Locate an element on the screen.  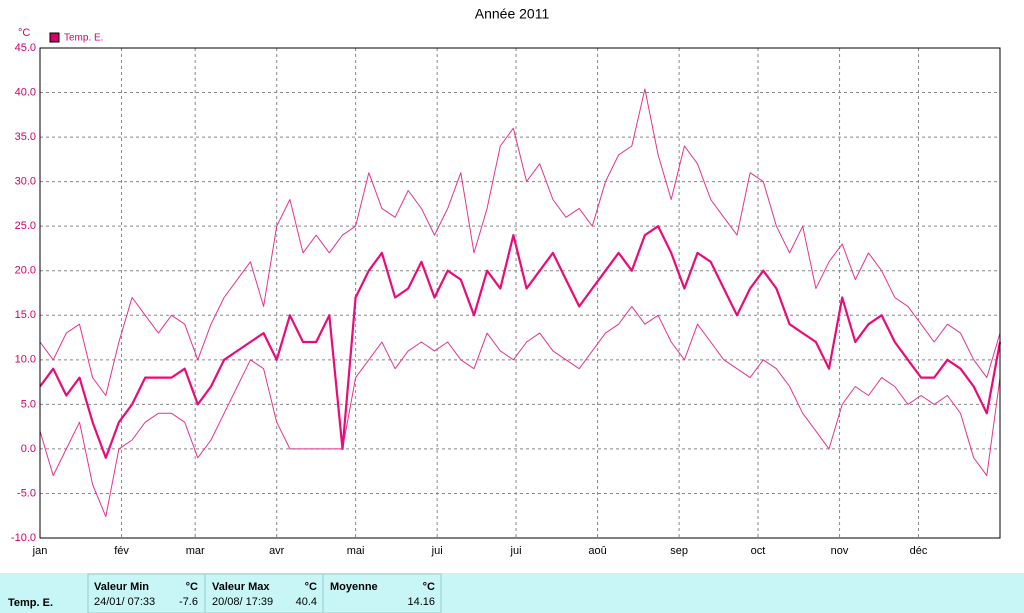
x-tick-label: nov is located at coordinates (840, 551).